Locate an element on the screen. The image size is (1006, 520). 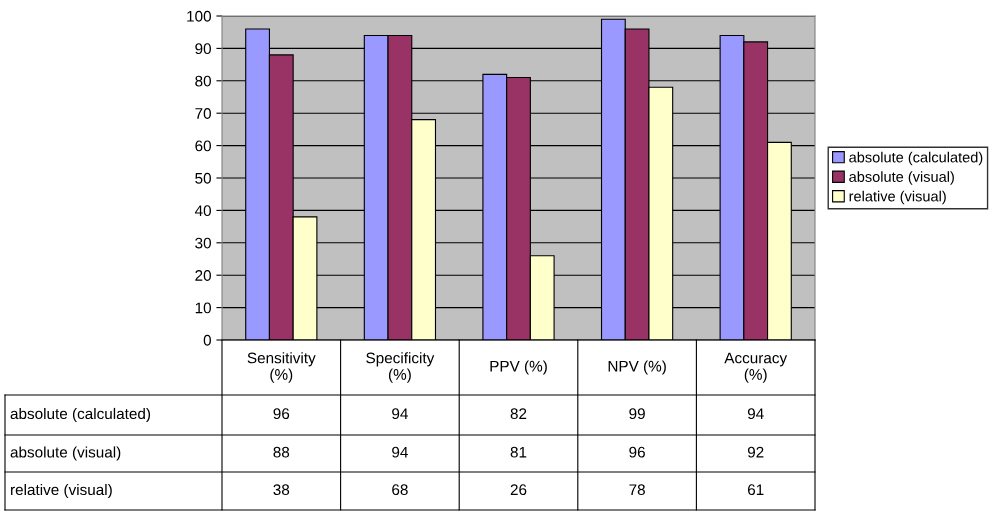
y-tick-label: 60 is located at coordinates (203, 146).